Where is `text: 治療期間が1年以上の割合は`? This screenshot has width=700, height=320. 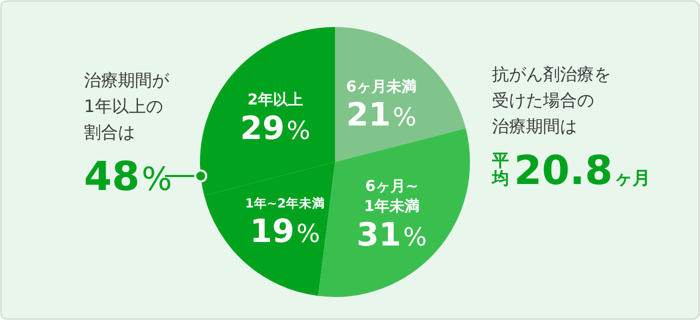 text: 治療期間が1年以上の割合は is located at coordinates (127, 107).